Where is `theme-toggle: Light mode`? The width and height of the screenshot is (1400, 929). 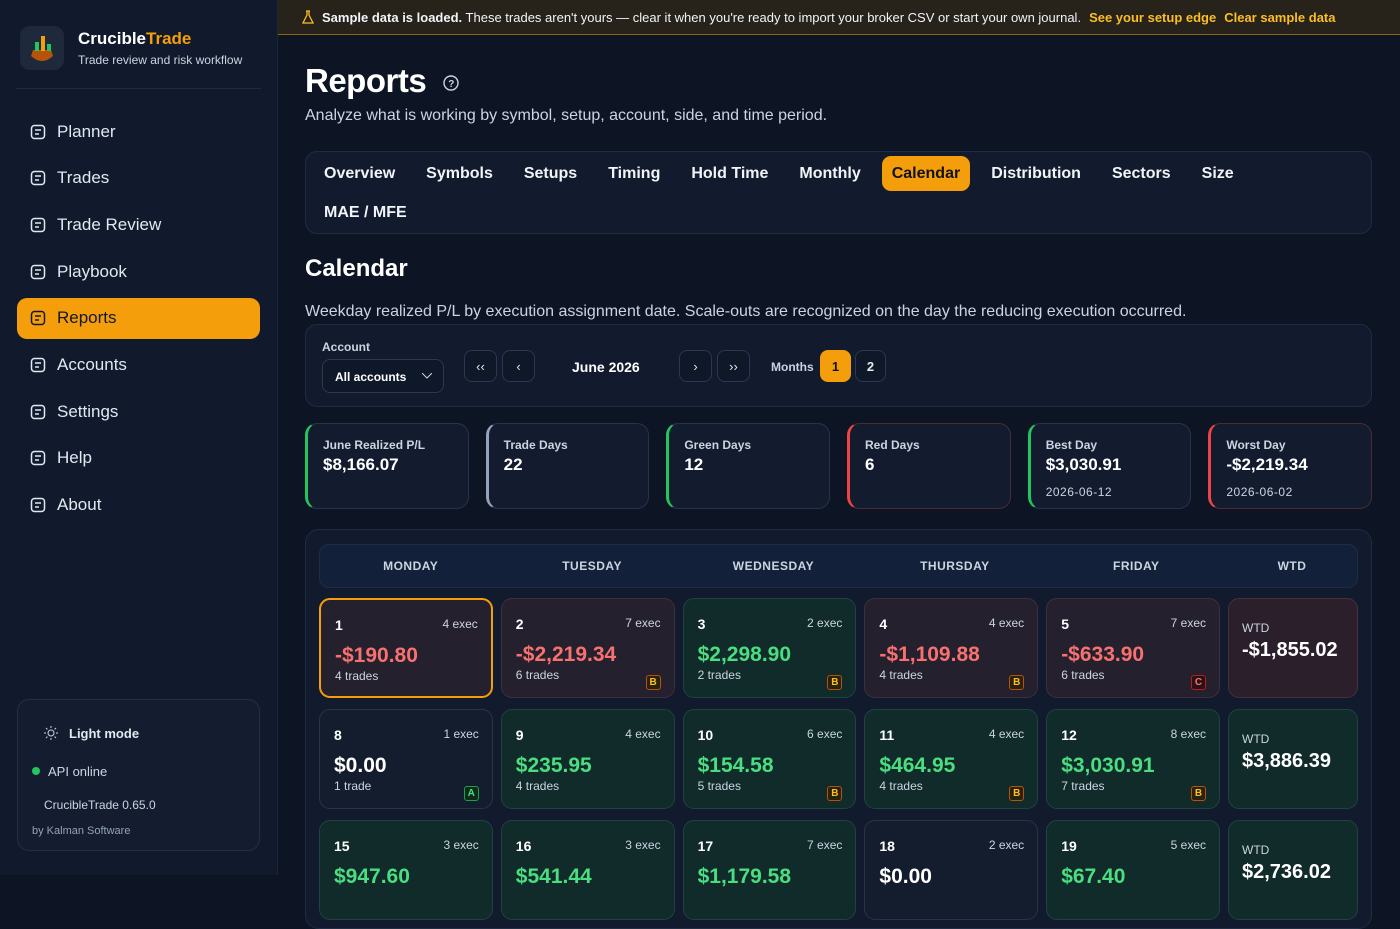
theme-toggle: Light mode is located at coordinates (104, 733).